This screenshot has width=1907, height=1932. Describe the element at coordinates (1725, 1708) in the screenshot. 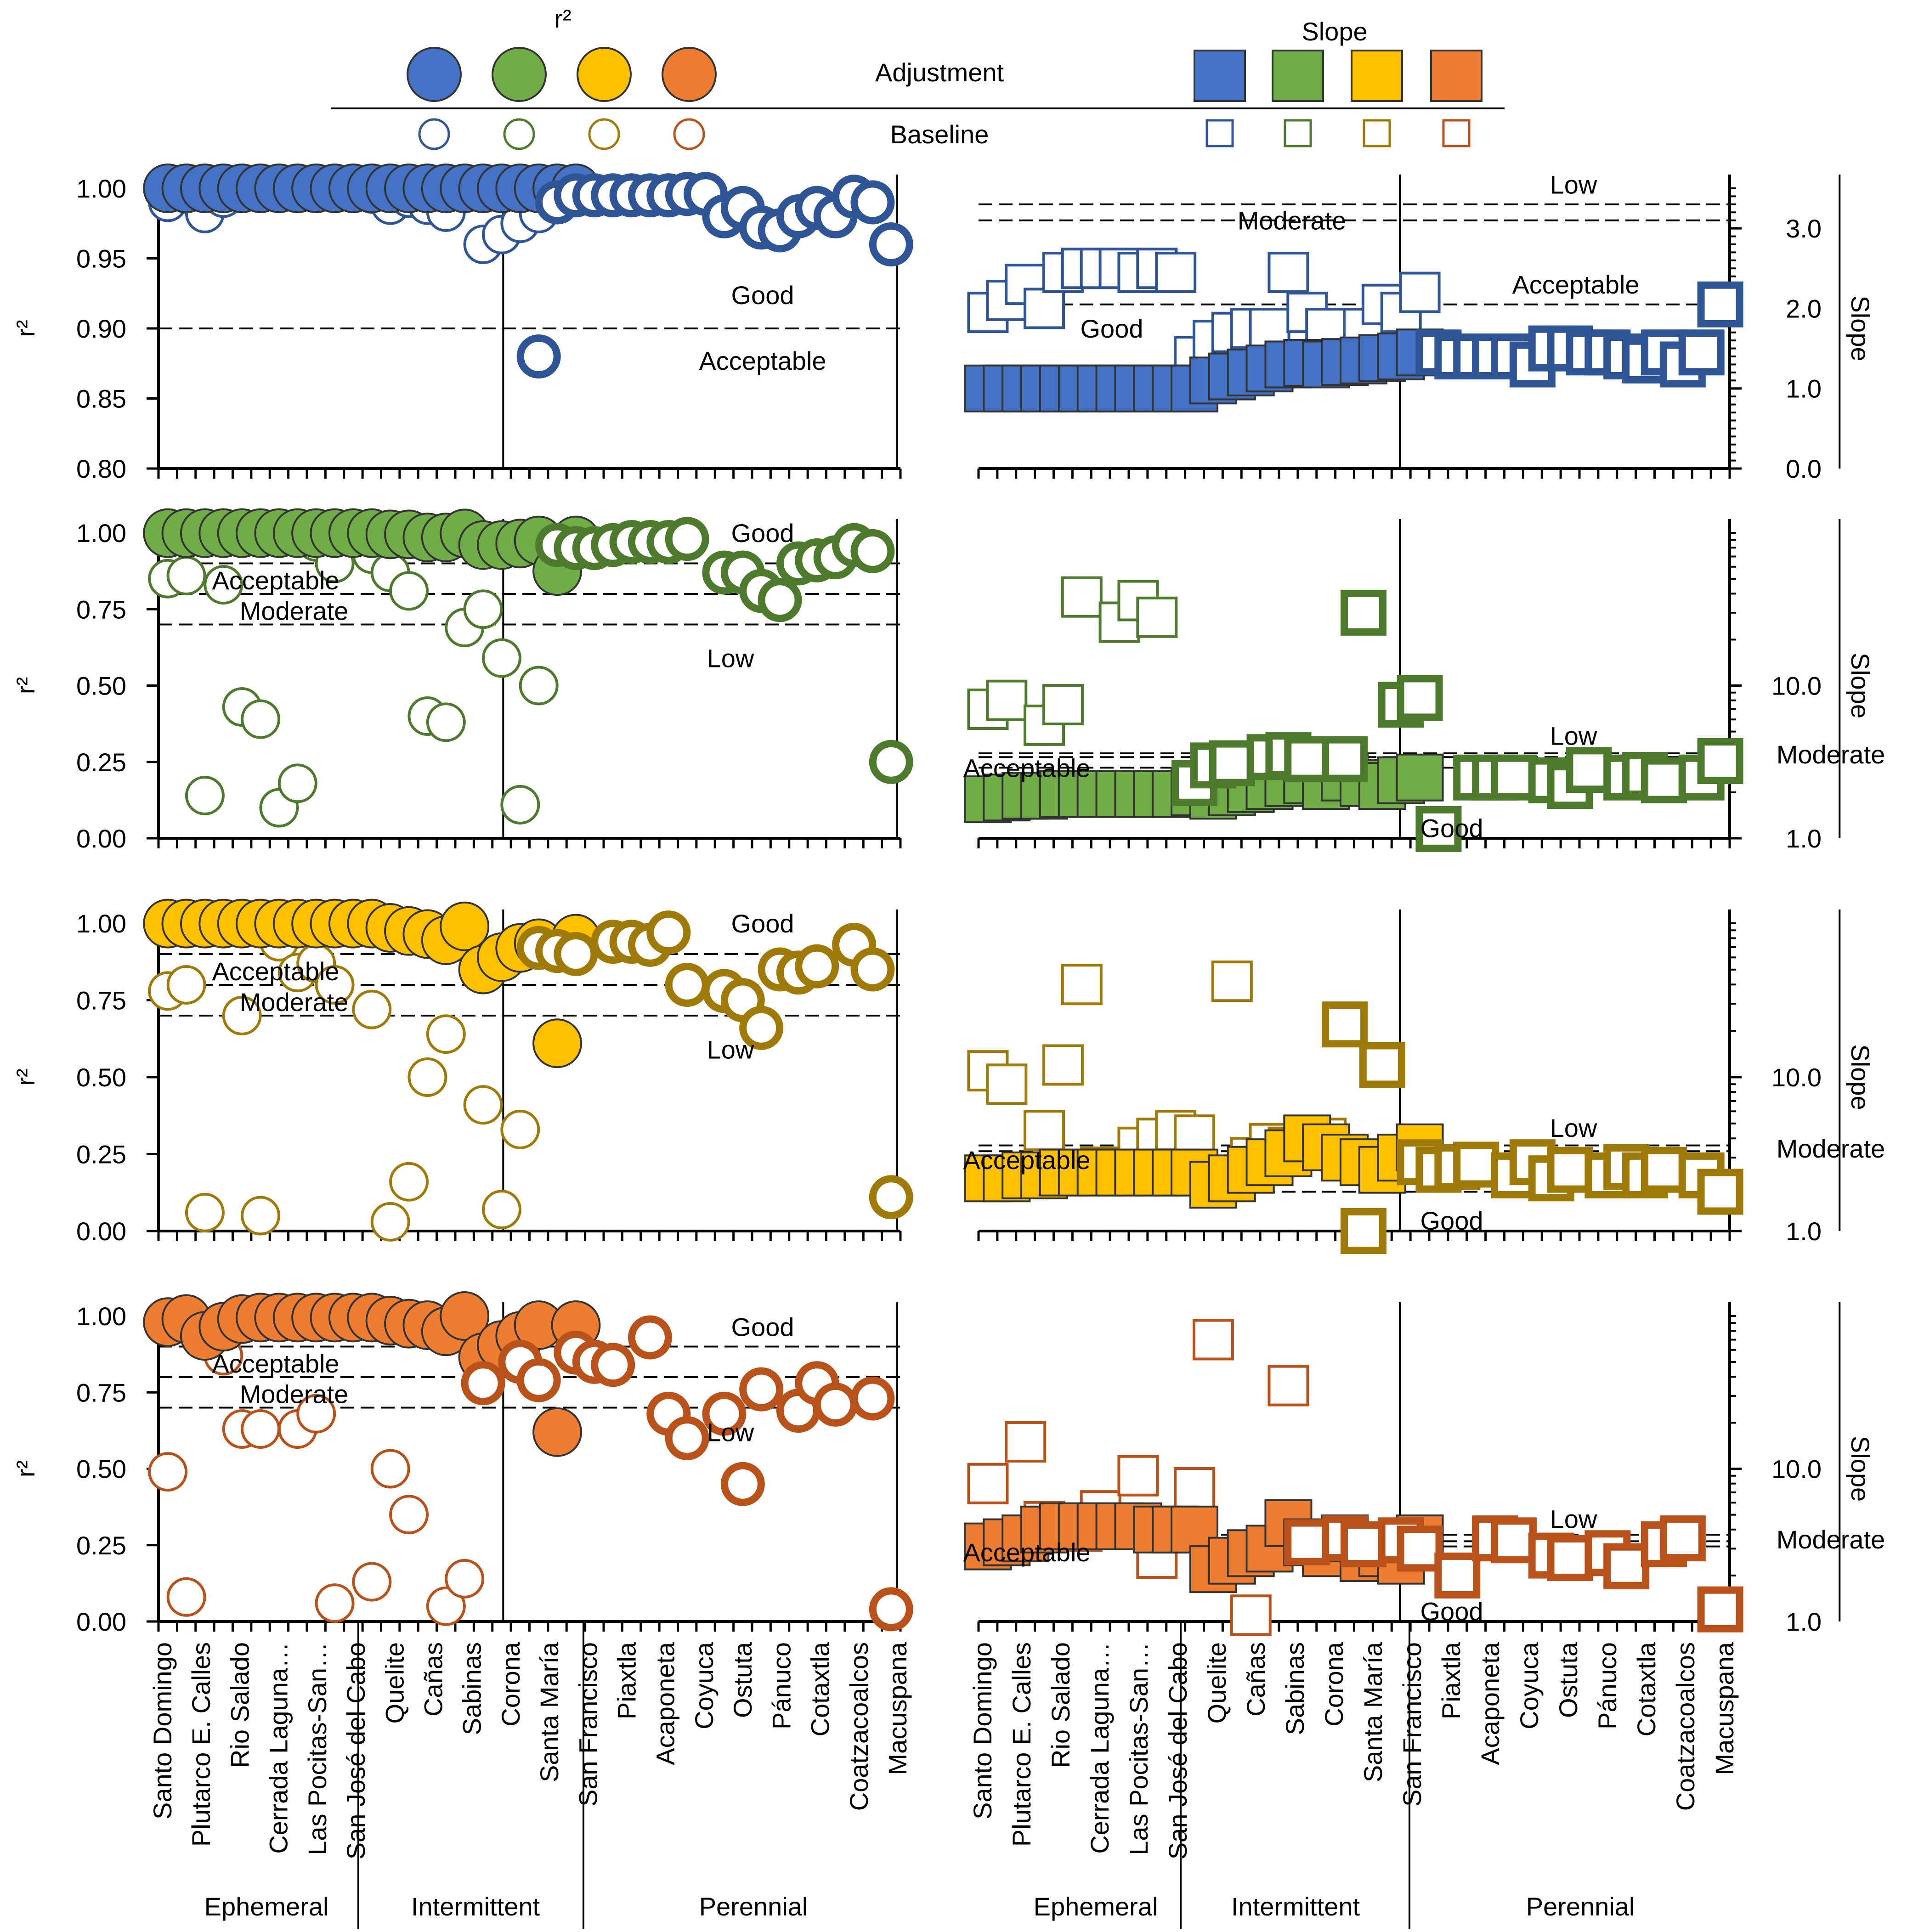

I see `category-label-right: Macuspana` at that location.